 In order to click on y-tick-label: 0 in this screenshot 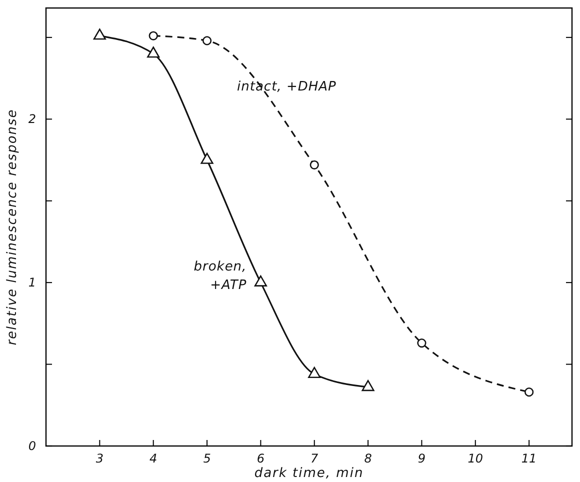, I will do `click(32, 445)`.